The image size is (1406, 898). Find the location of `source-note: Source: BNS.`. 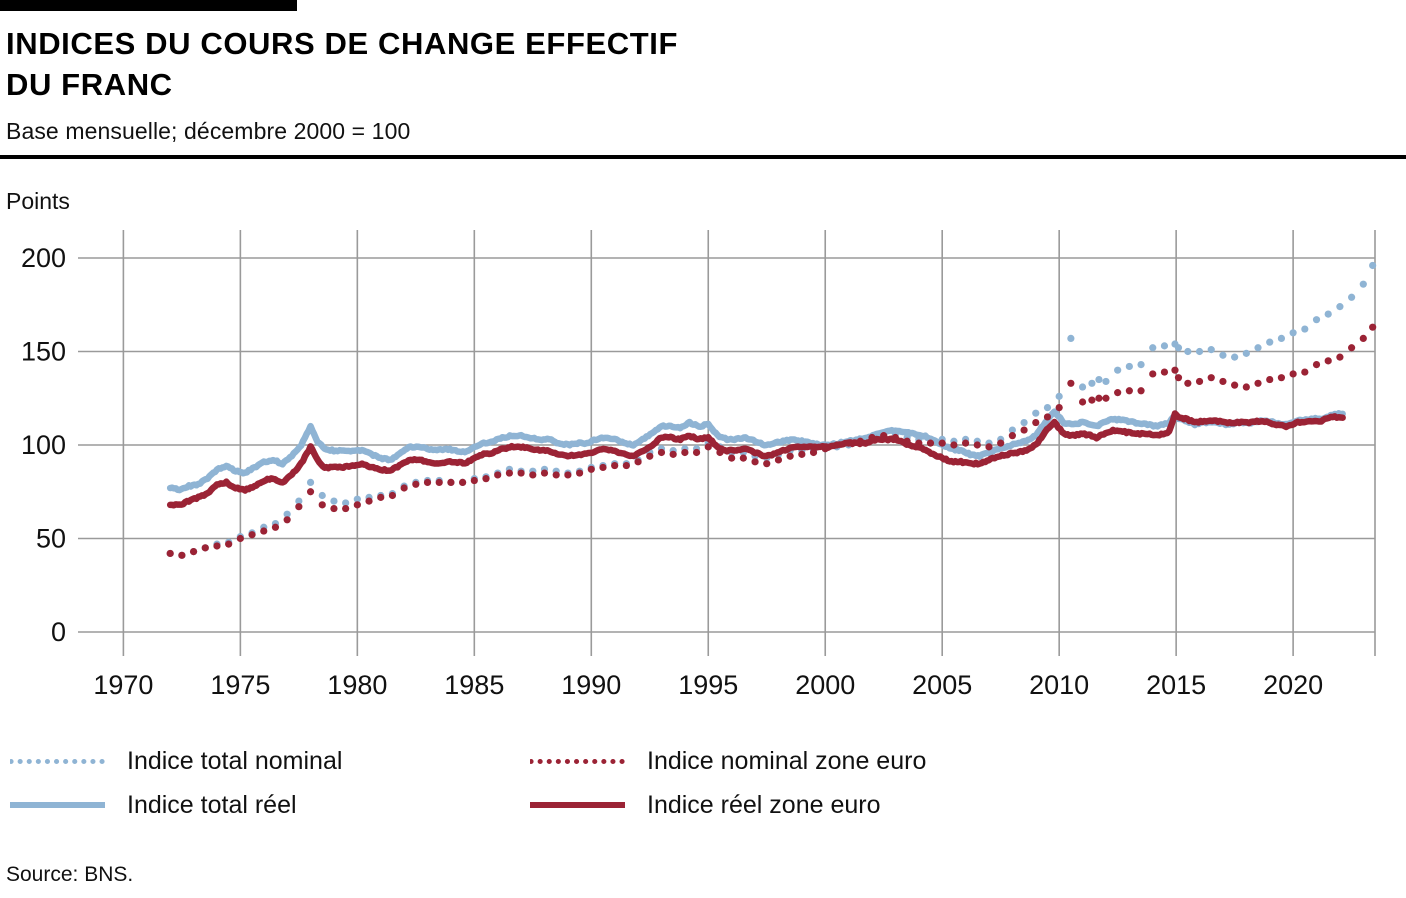

source-note: Source: BNS. is located at coordinates (70, 874).